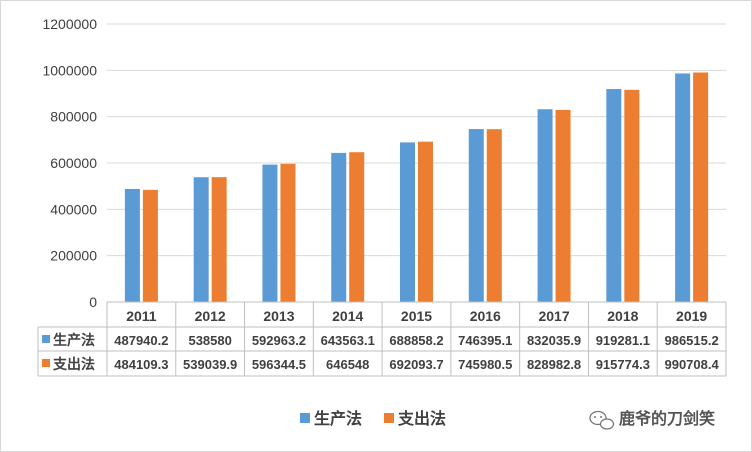  What do you see at coordinates (141, 316) in the screenshot?
I see `category-label: 2011` at bounding box center [141, 316].